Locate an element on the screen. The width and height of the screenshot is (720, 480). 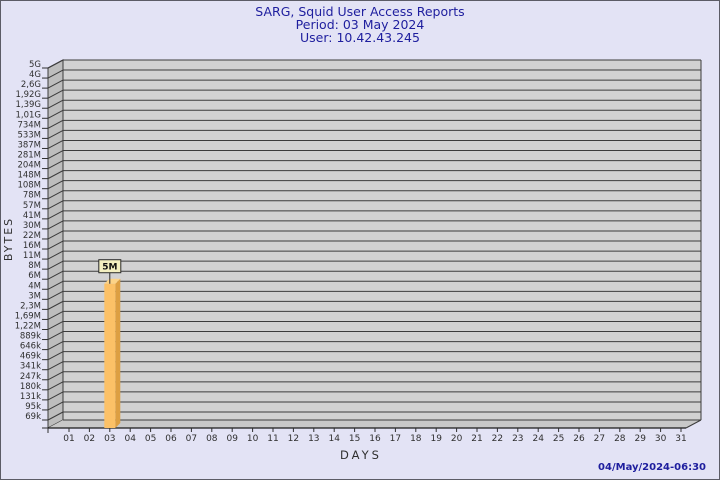
y-tick-label: 30M is located at coordinates (32, 226).